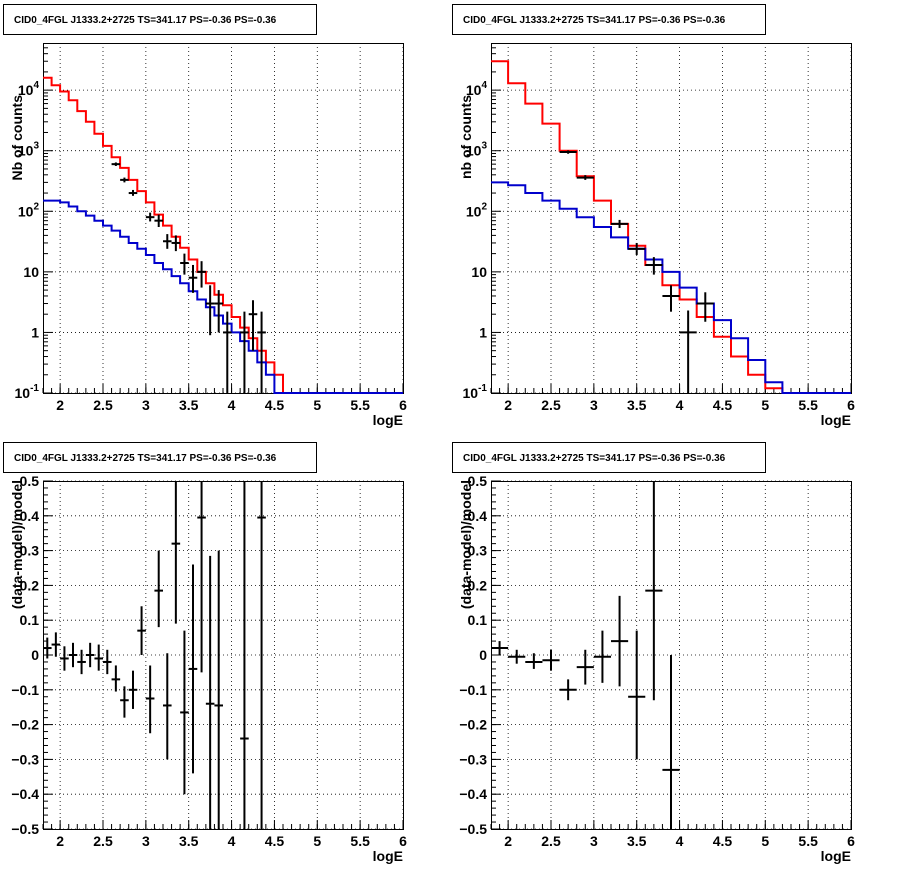 The height and width of the screenshot is (875, 898). Describe the element at coordinates (483, 332) in the screenshot. I see `y-tick-label: 1` at that location.